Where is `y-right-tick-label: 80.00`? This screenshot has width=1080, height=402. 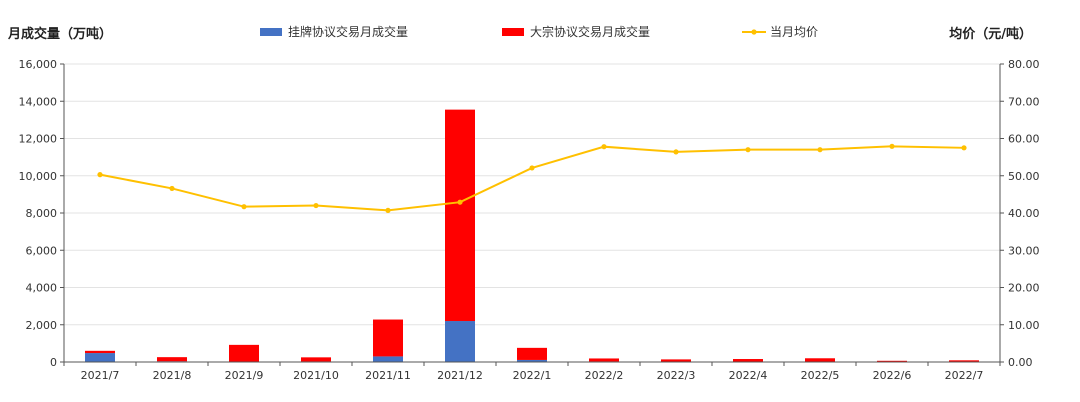 y-right-tick-label: 80.00 is located at coordinates (1024, 64).